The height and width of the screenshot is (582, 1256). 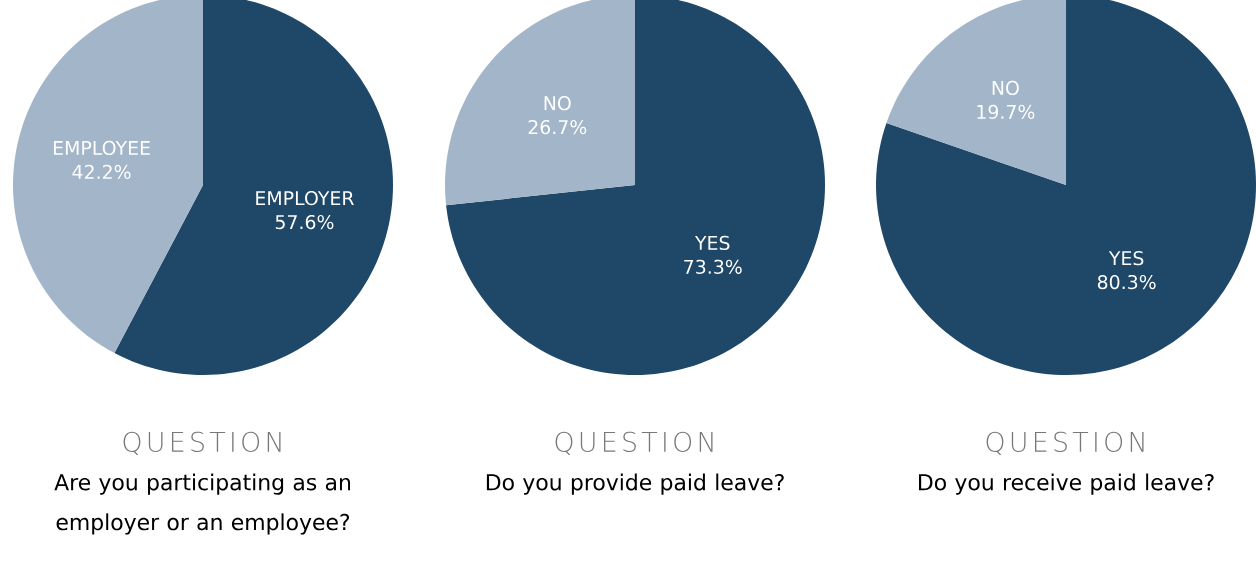 What do you see at coordinates (202, 504) in the screenshot?
I see `text: Are you participating as an employer or an employee?` at bounding box center [202, 504].